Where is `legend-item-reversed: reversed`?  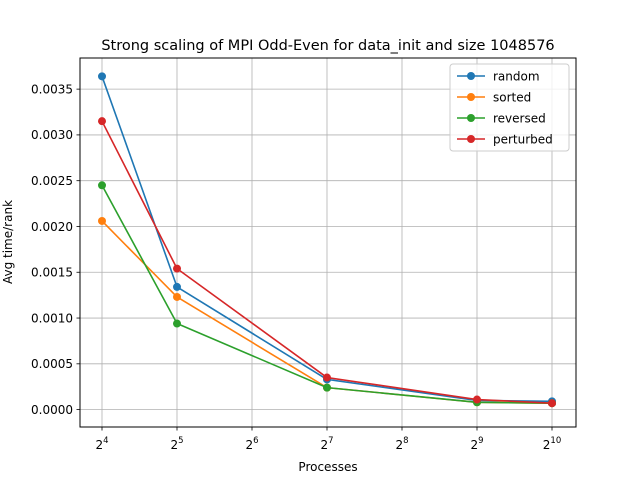
legend-item-reversed: reversed is located at coordinates (501, 118).